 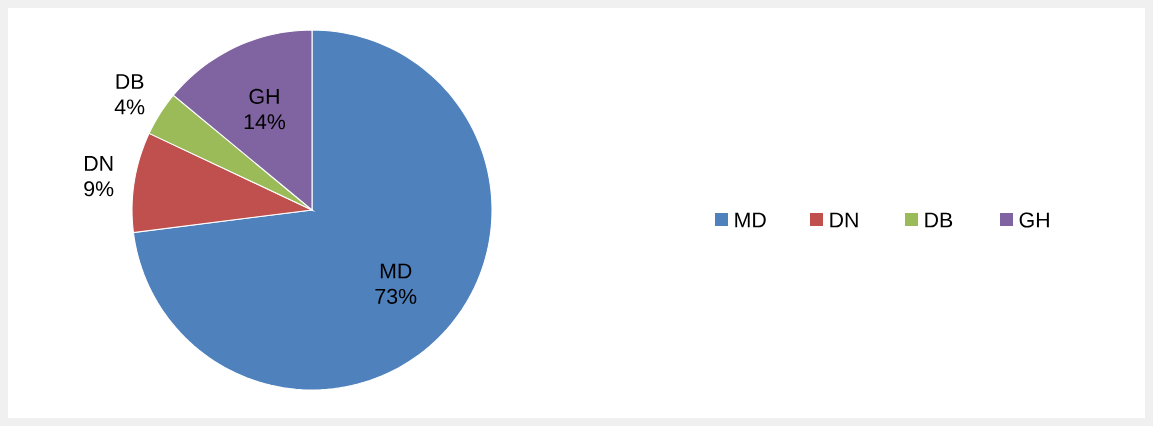 I want to click on legend-label: MD, so click(x=750, y=220).